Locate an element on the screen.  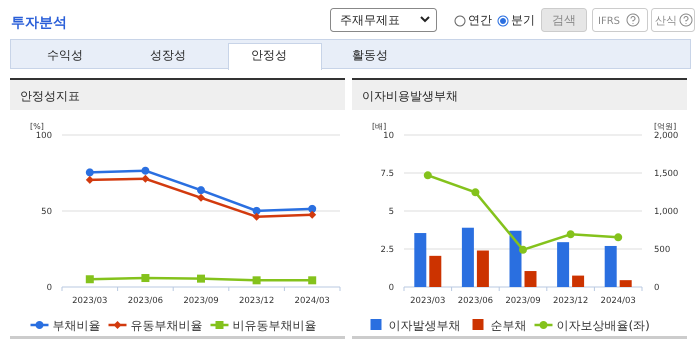
text: 산식 is located at coordinates (666, 20).